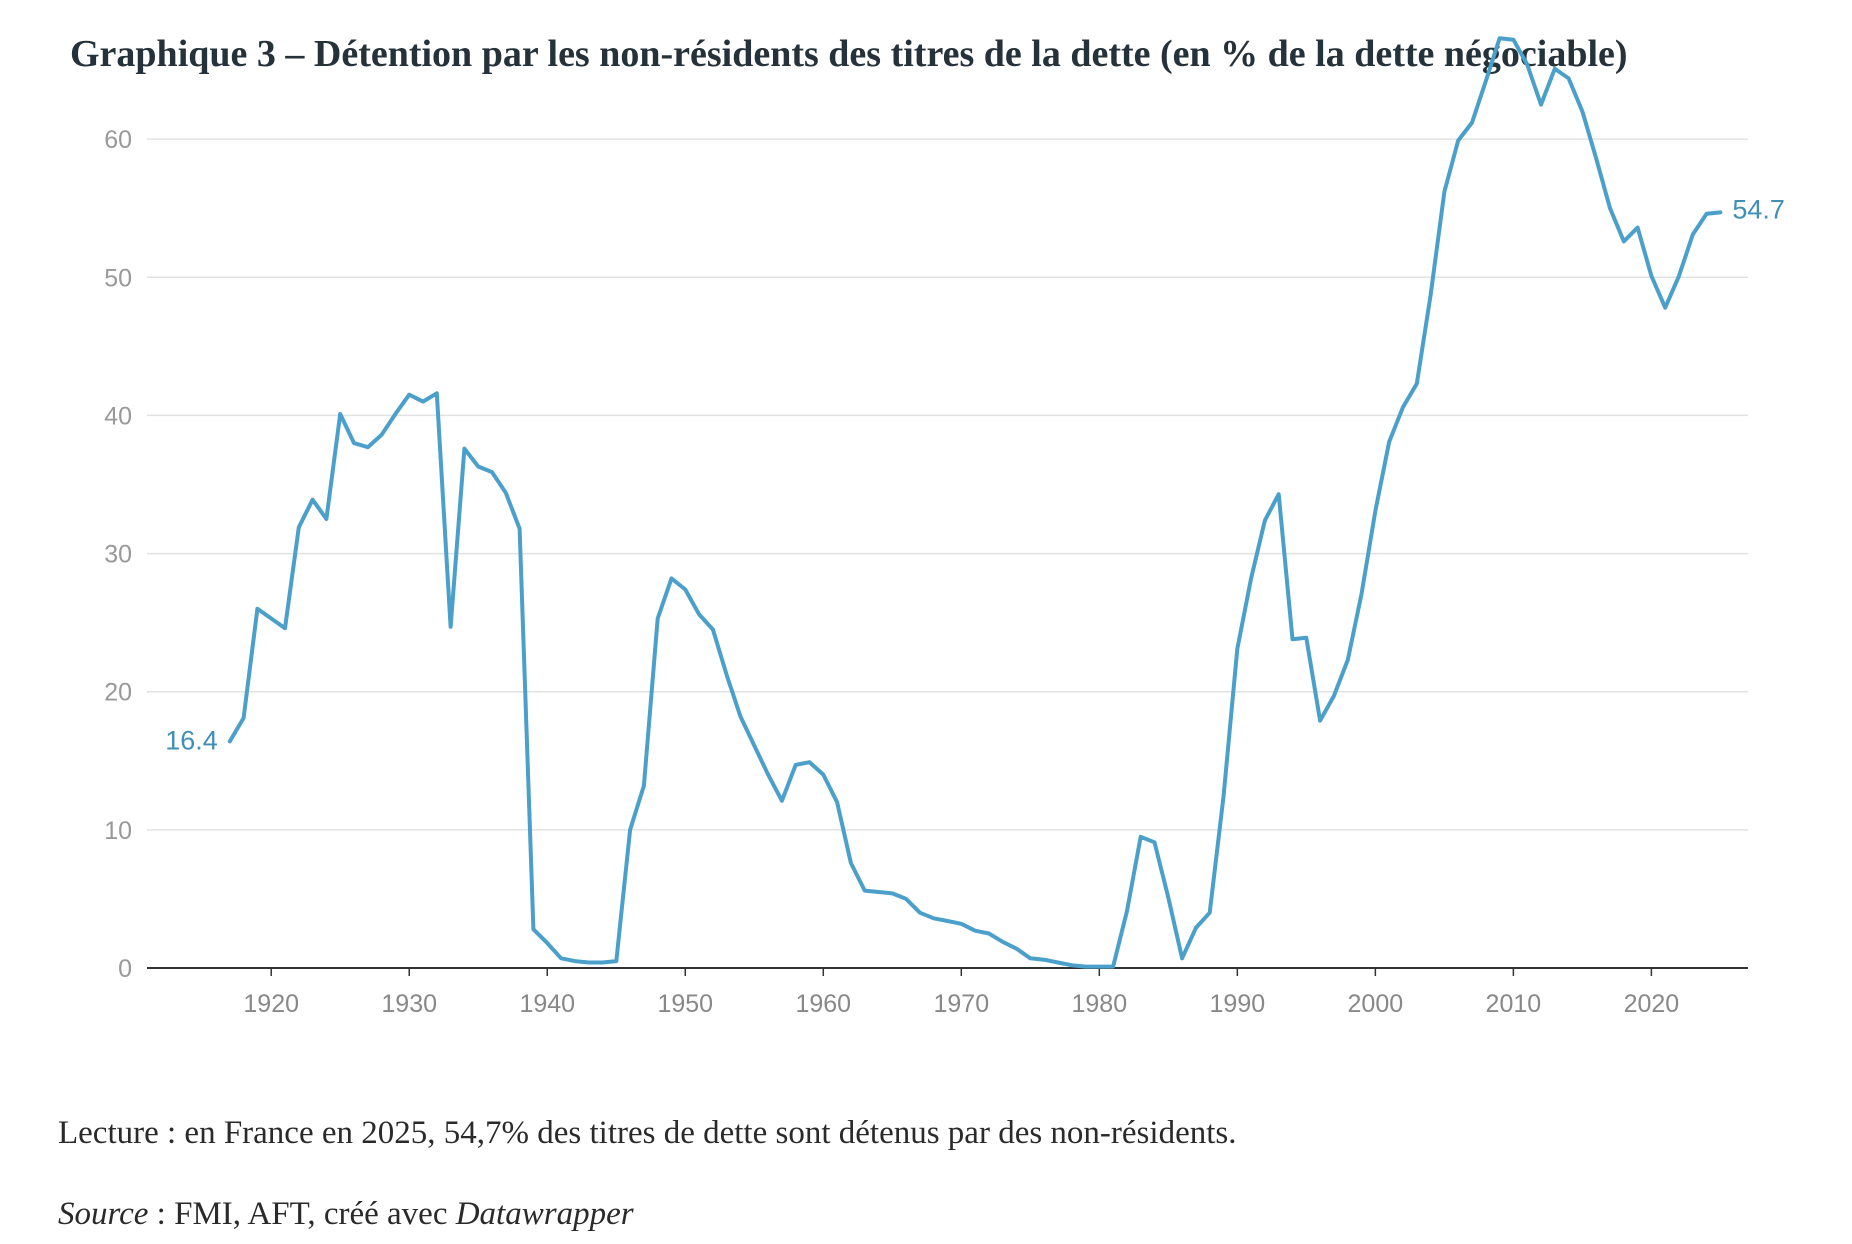  Describe the element at coordinates (1100, 1004) in the screenshot. I see `x-tick-label: 1980` at that location.